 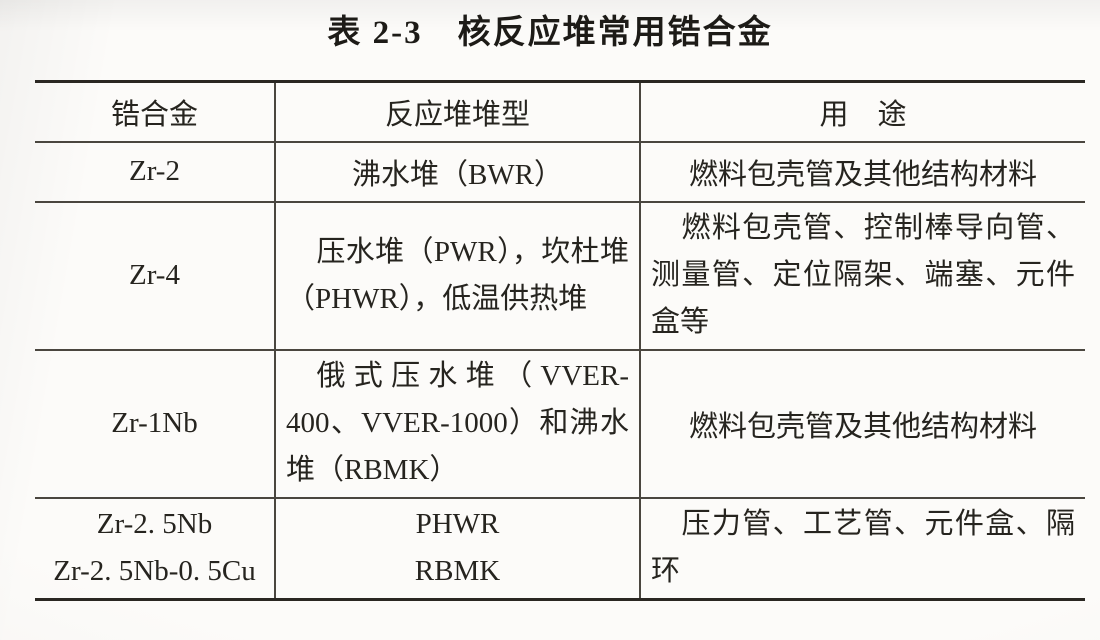 I want to click on alloy-cell: Zr-1Nb, so click(x=155, y=423).